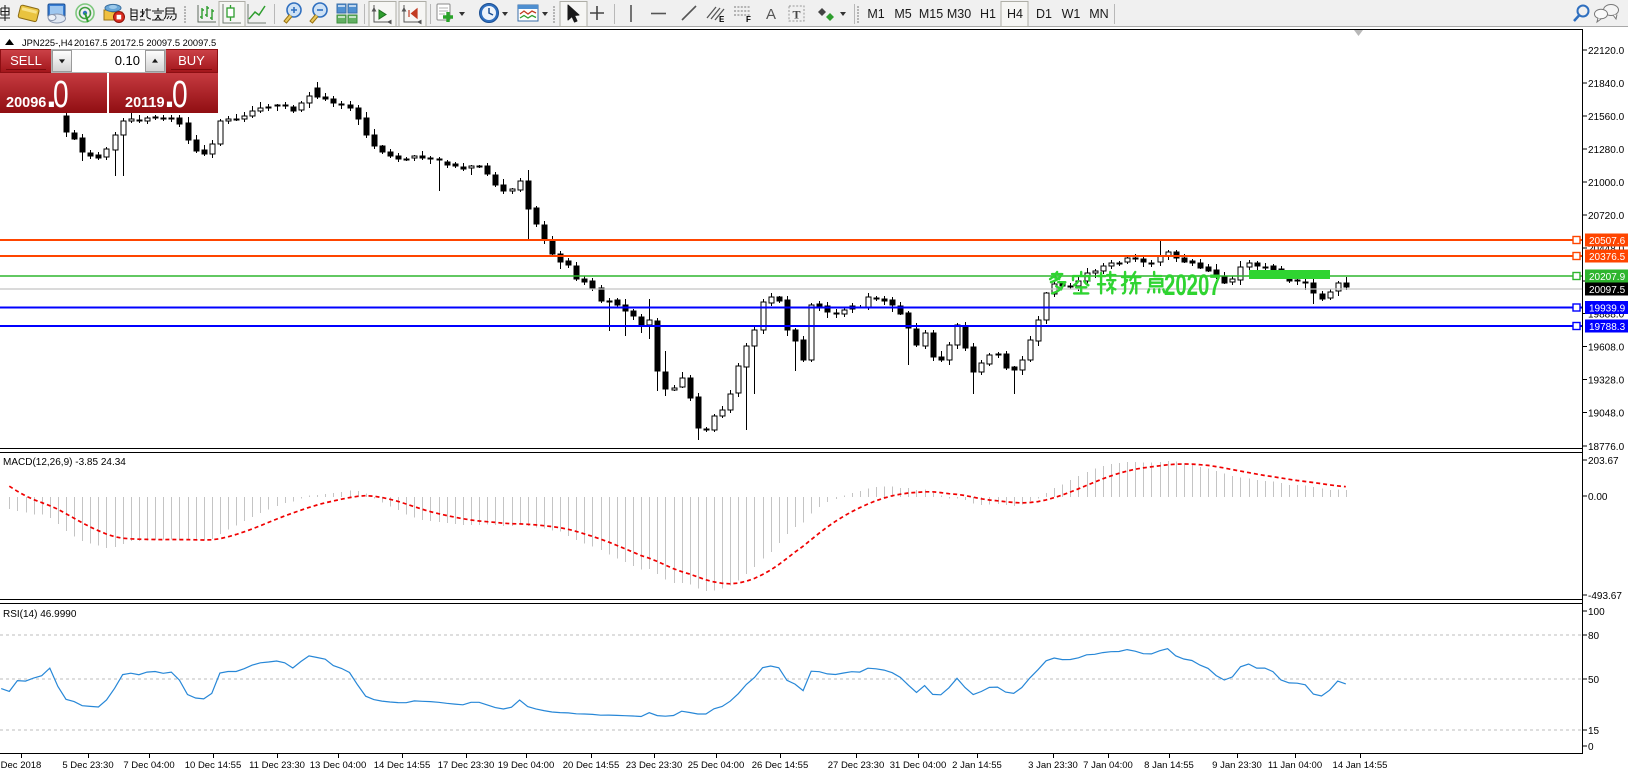 The width and height of the screenshot is (1628, 774). I want to click on svg-text: 27 Dec 23:30, so click(856, 765).